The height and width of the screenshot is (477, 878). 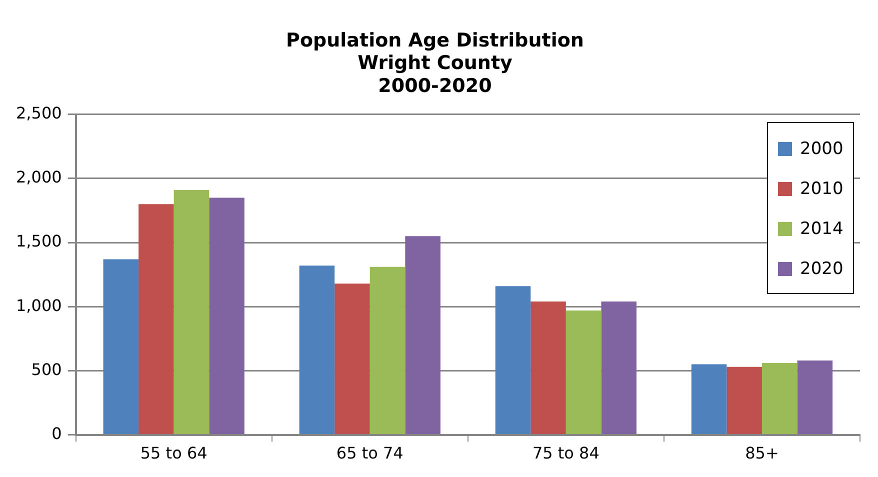 I want to click on y-tick-label: 2,500, so click(x=39, y=113).